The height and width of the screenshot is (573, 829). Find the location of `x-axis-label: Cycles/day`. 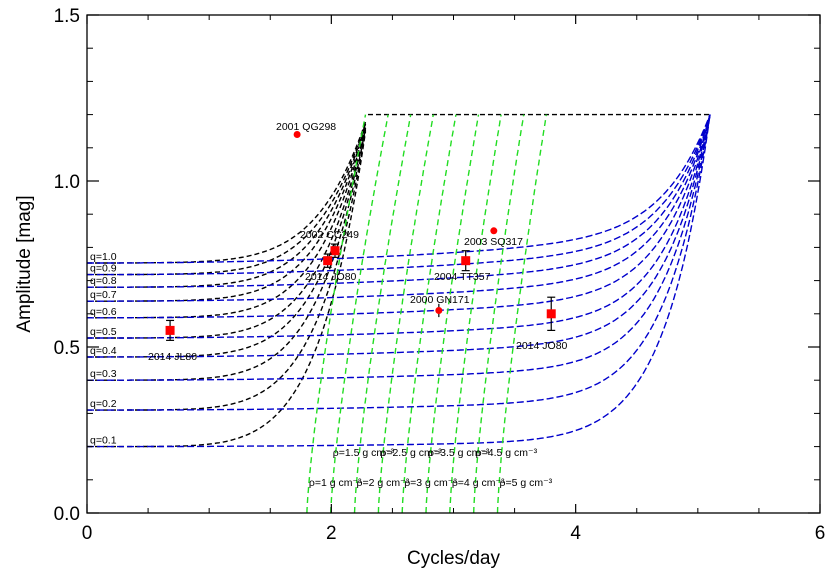

x-axis-label: Cycles/day is located at coordinates (453, 558).